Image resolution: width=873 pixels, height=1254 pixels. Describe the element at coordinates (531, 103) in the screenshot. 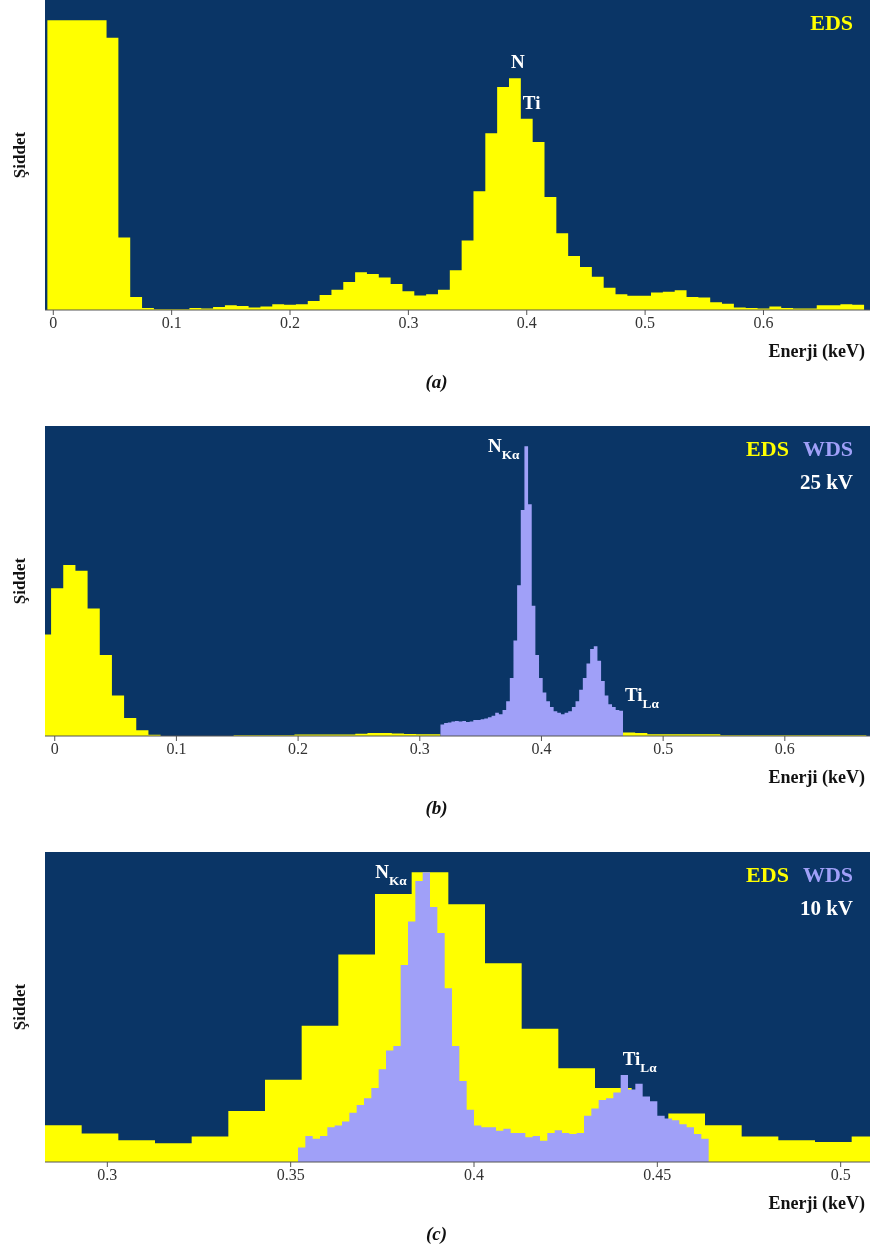

I see `annotation: Ti` at that location.